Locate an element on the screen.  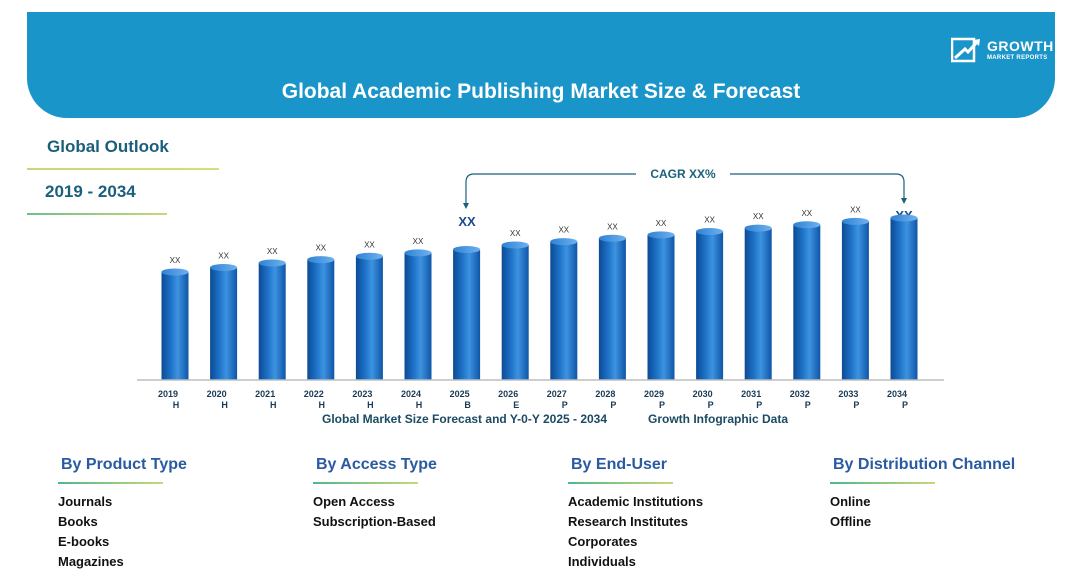
tick-label-year: 2019 is located at coordinates (168, 394).